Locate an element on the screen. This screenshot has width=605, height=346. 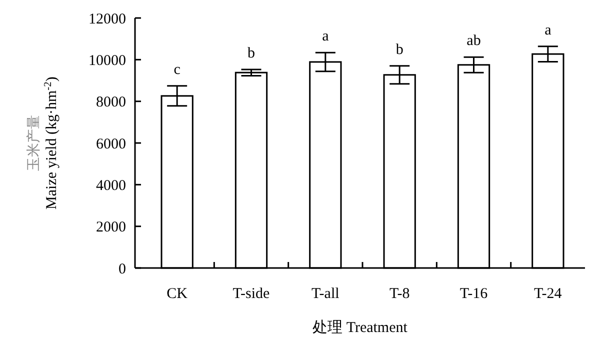
x-tick-label: T-16 is located at coordinates (474, 294).